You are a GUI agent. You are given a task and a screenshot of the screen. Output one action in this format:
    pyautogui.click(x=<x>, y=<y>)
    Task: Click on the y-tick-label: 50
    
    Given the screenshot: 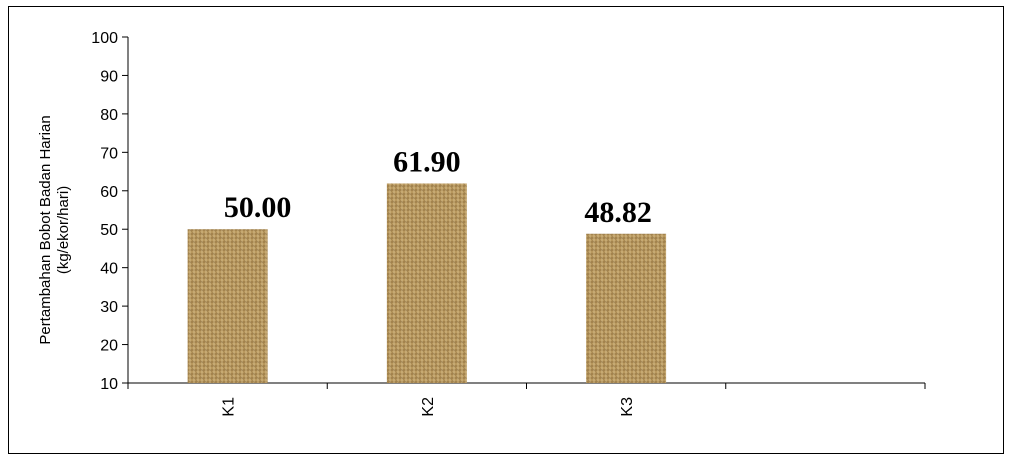 What is the action you would take?
    pyautogui.click(x=109, y=230)
    